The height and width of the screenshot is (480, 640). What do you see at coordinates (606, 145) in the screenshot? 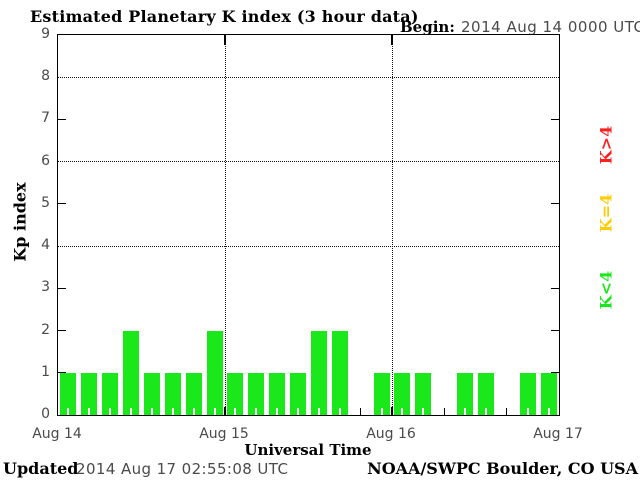
I see `legend-item: K>4` at bounding box center [606, 145].